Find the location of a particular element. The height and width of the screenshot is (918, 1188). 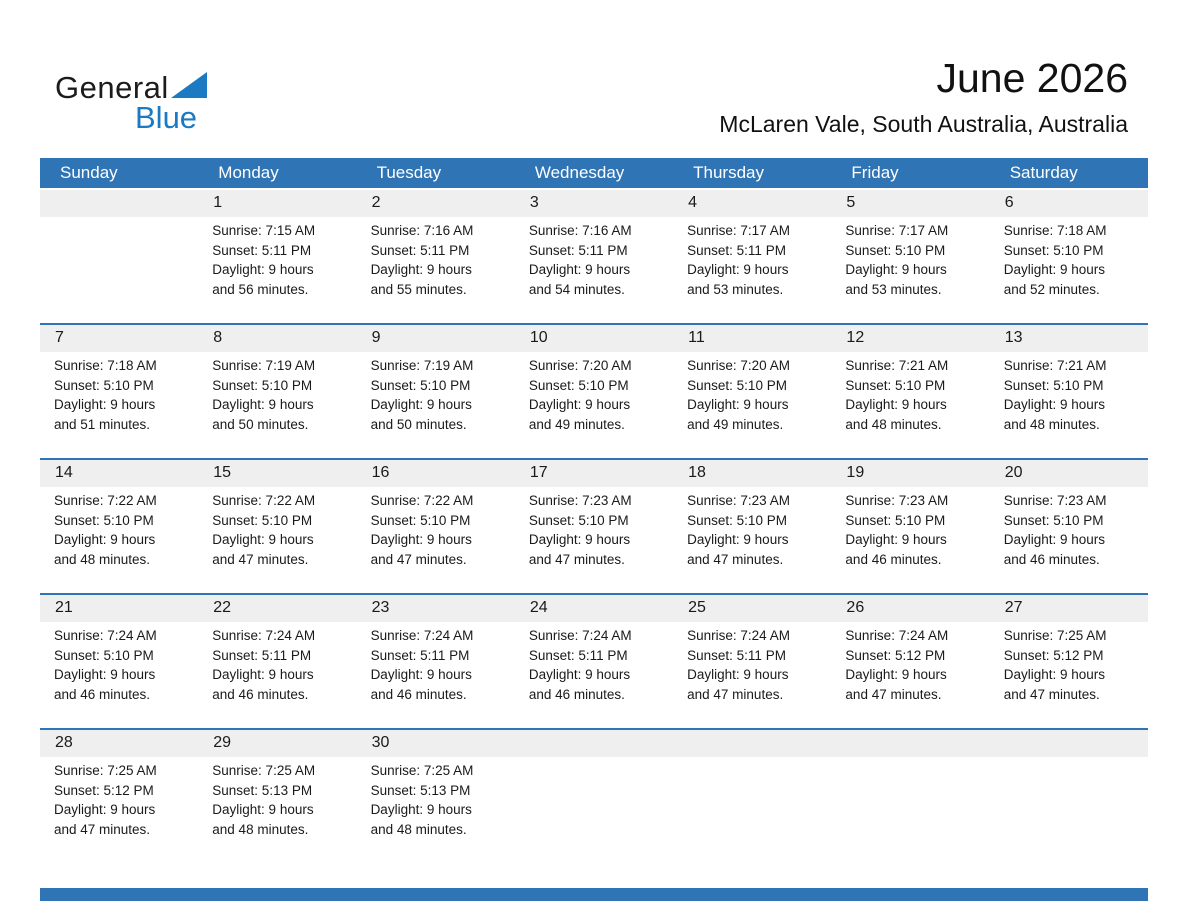

day-number-cell: 24 is located at coordinates (594, 608).